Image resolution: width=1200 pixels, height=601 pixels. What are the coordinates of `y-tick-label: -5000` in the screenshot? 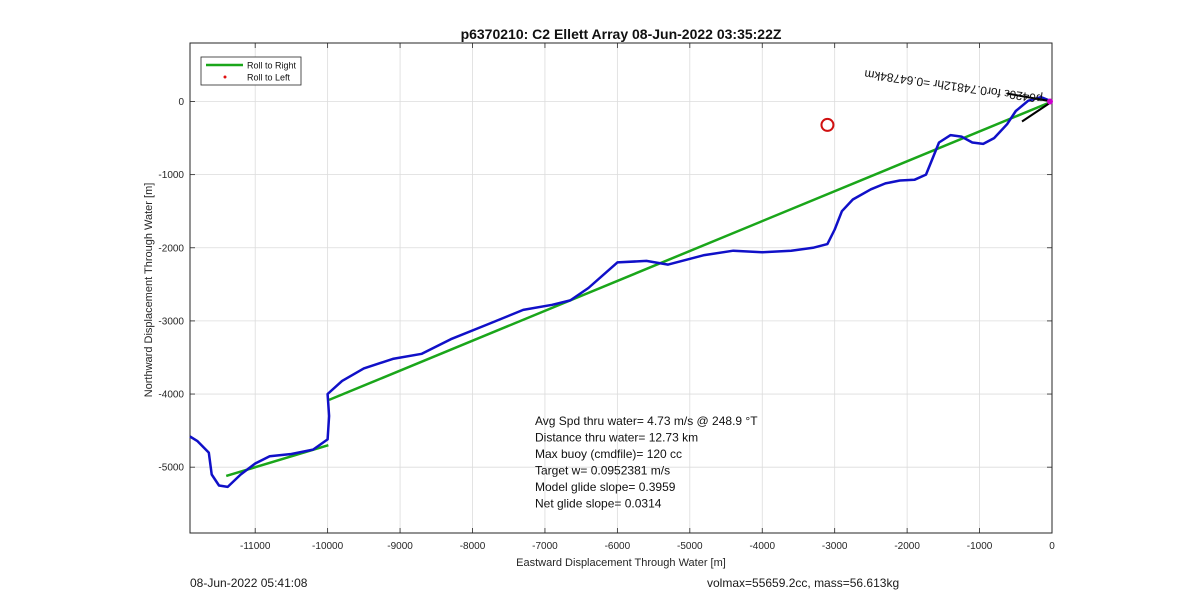 It's located at (171, 468).